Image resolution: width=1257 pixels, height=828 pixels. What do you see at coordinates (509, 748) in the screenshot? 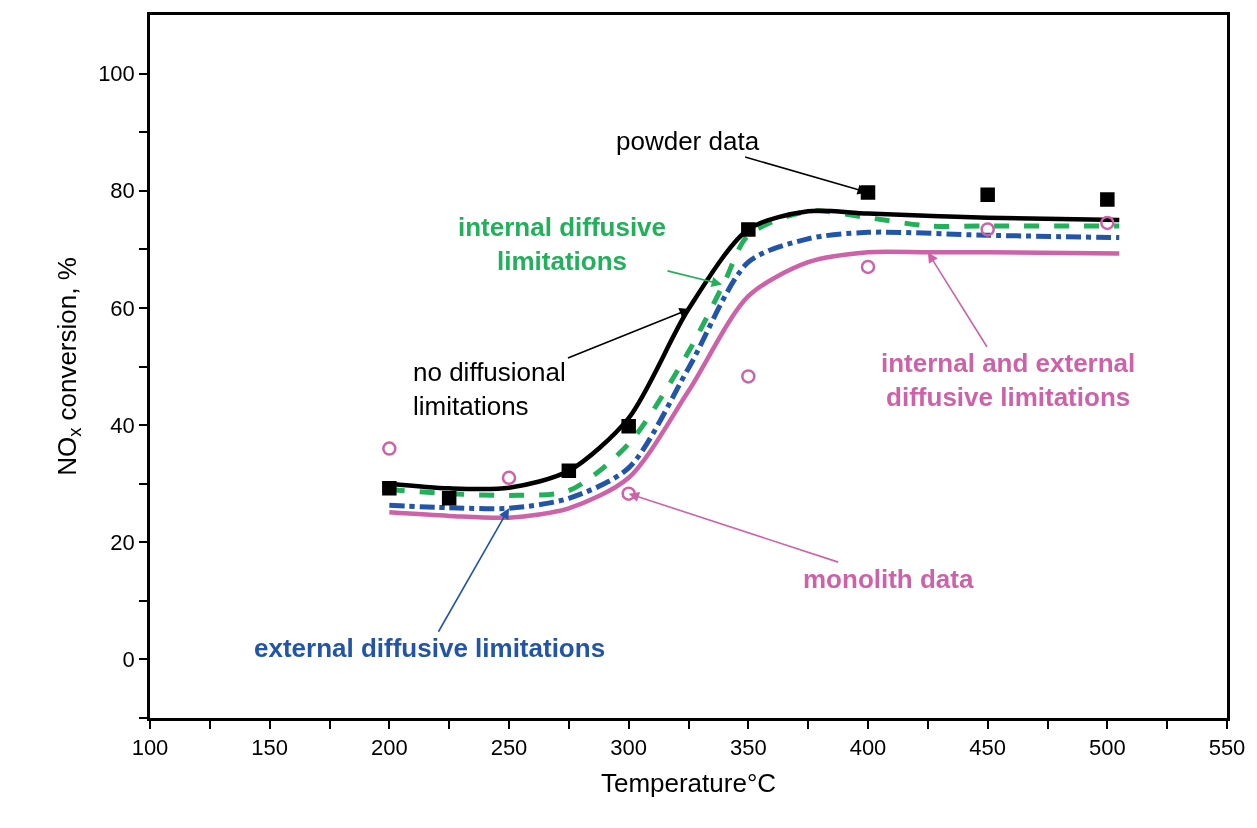
I see `x-tick-label: 250` at bounding box center [509, 748].